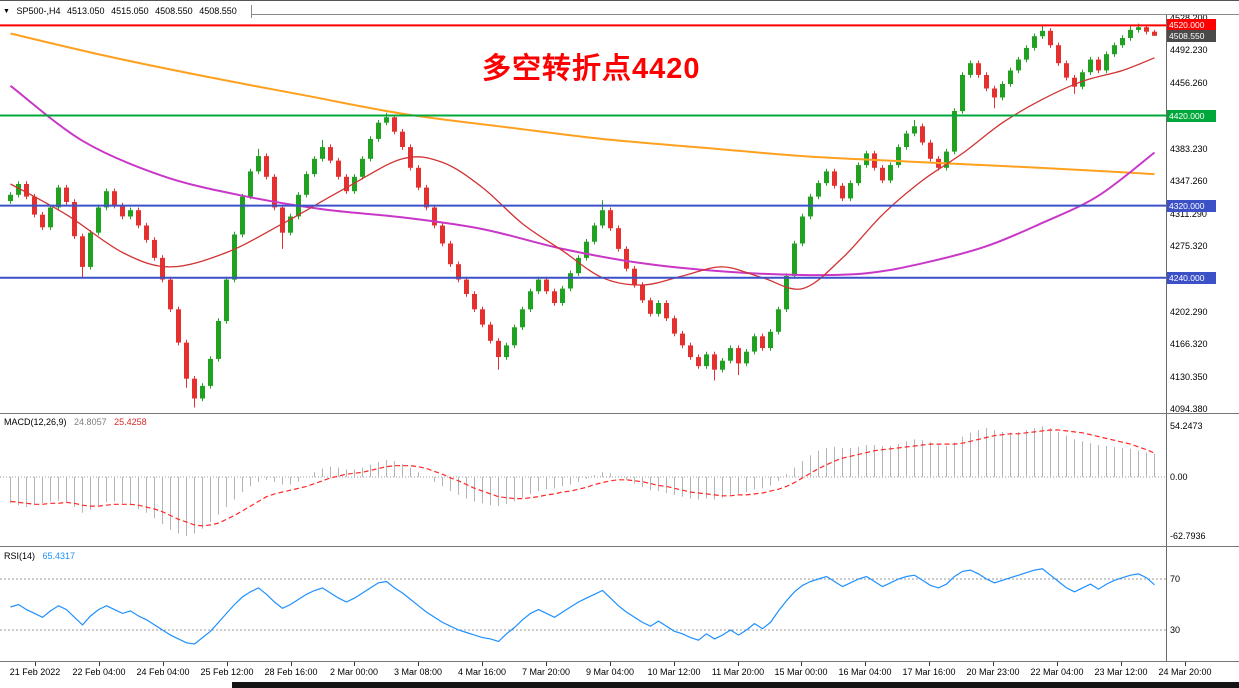 The height and width of the screenshot is (688, 1239). Describe the element at coordinates (1188, 213) in the screenshot. I see `price-axis-label: 4311.290` at that location.